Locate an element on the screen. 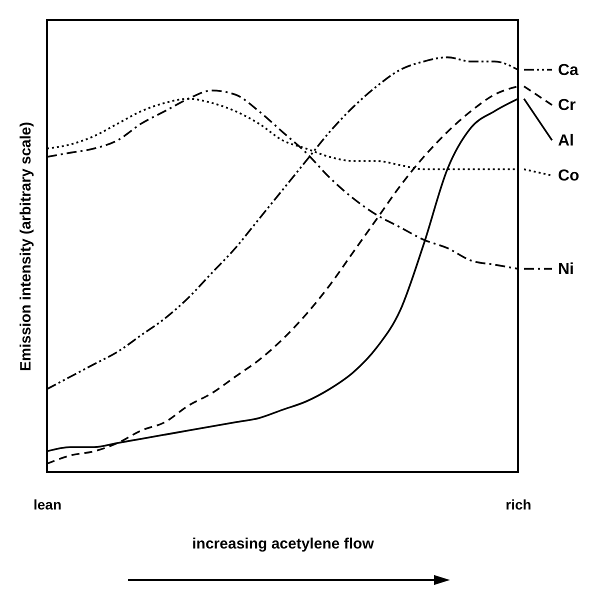 The height and width of the screenshot is (594, 603). y-axis-title: Emission intensity (arbitrary scale) is located at coordinates (26, 247).